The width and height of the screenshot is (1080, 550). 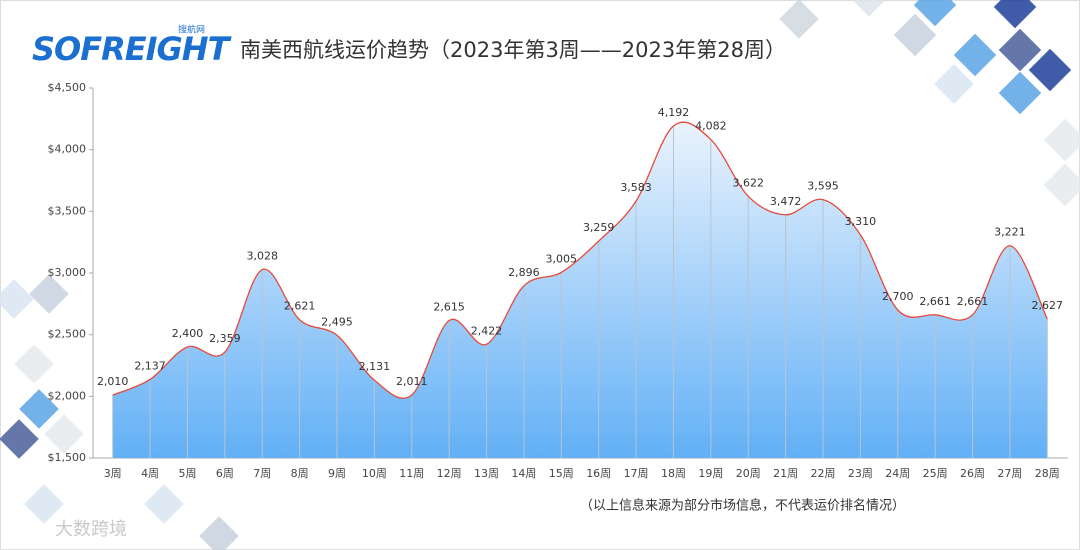 What do you see at coordinates (748, 473) in the screenshot?
I see `x-tick-label: 20周` at bounding box center [748, 473].